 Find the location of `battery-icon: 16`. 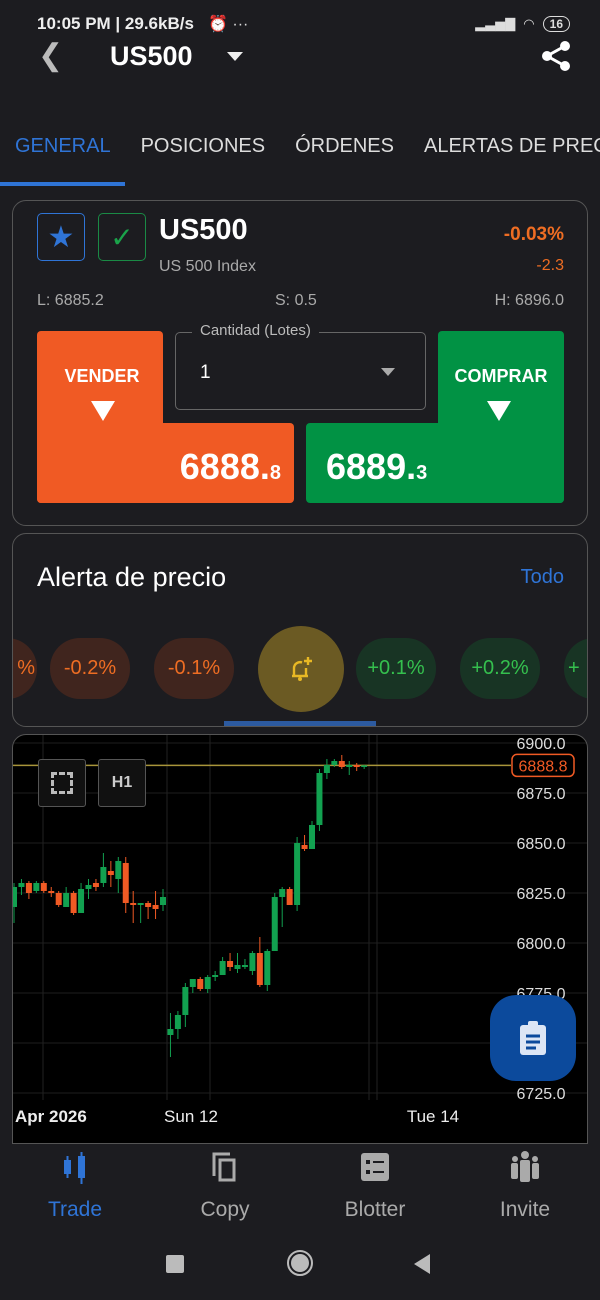

battery-icon: 16 is located at coordinates (556, 24).